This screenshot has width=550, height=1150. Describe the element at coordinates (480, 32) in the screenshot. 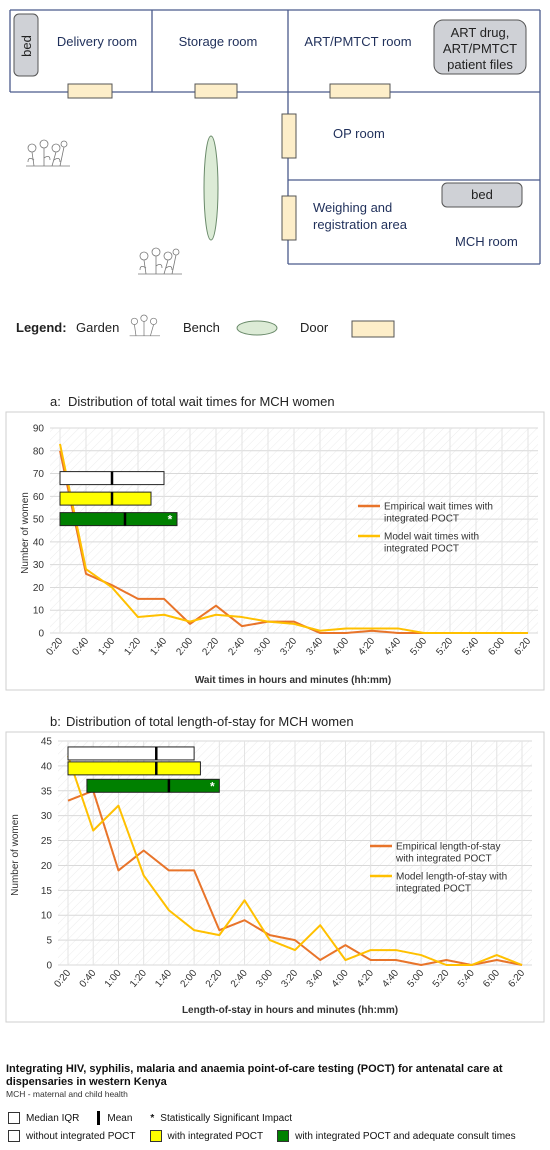

I see `art-files-line1: ART drug,` at that location.